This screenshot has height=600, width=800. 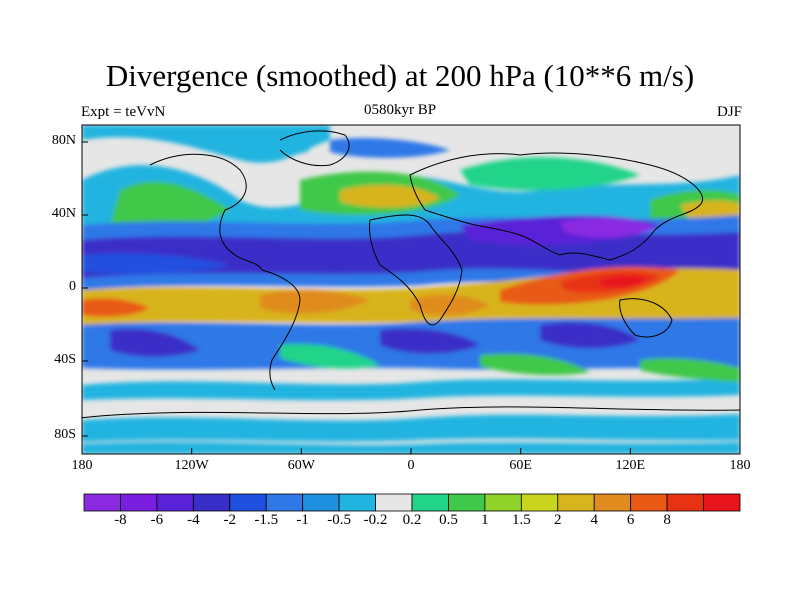 What do you see at coordinates (485, 520) in the screenshot?
I see `colorbar-label: 1` at bounding box center [485, 520].